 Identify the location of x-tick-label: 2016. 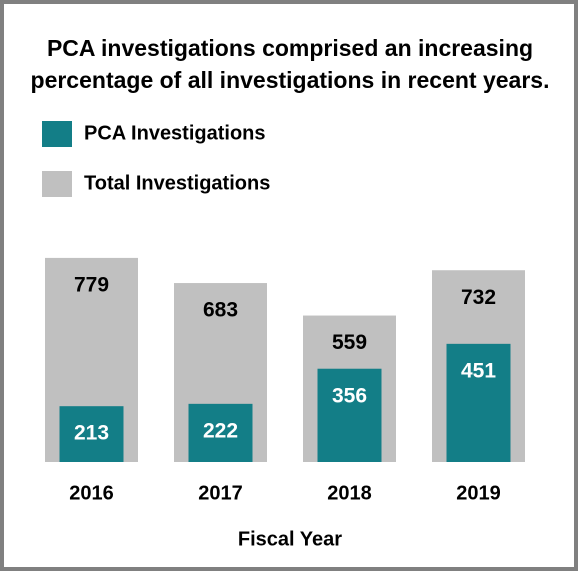
(91, 493).